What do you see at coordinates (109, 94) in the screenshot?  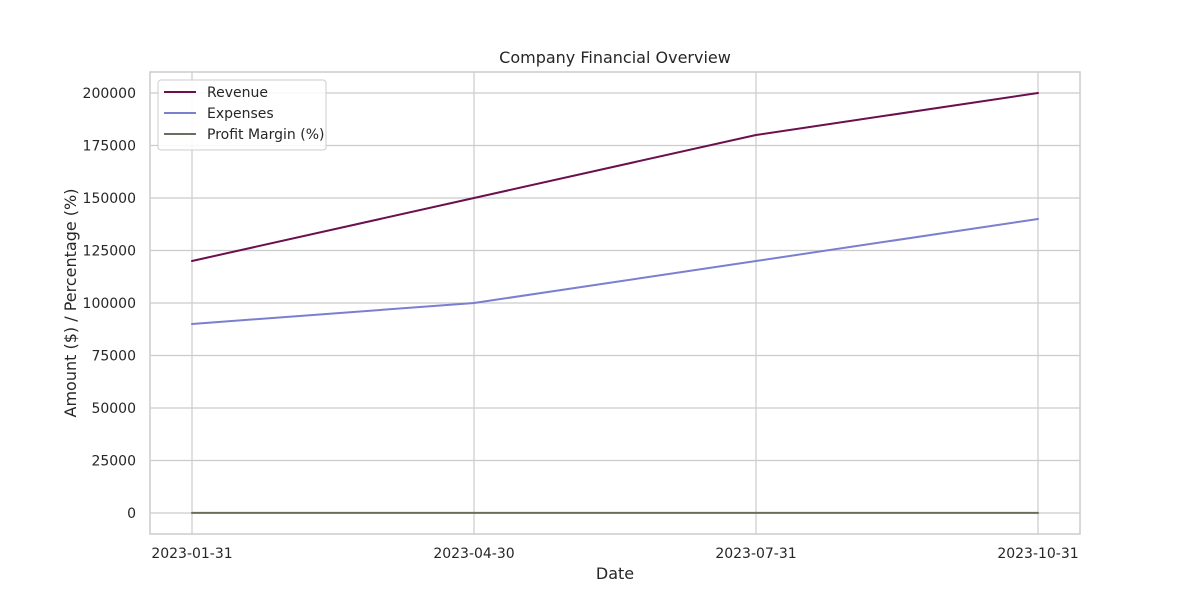 I see `y-tick-label: 200000` at bounding box center [109, 94].